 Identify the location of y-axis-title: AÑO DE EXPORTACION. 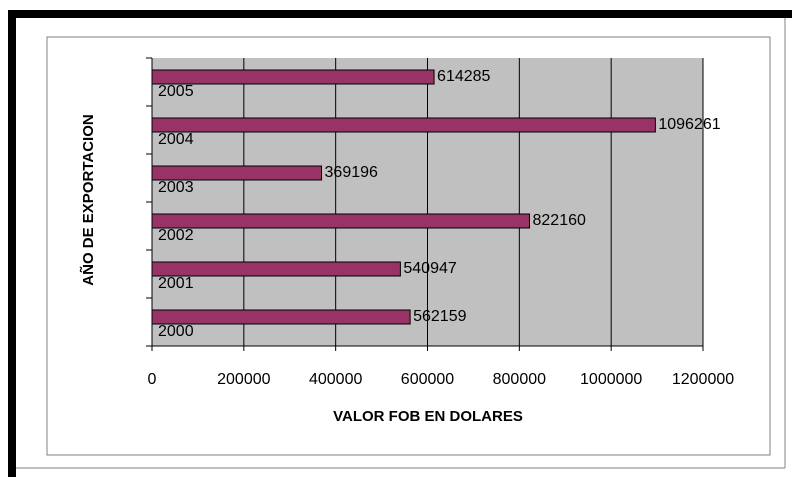
(88, 199).